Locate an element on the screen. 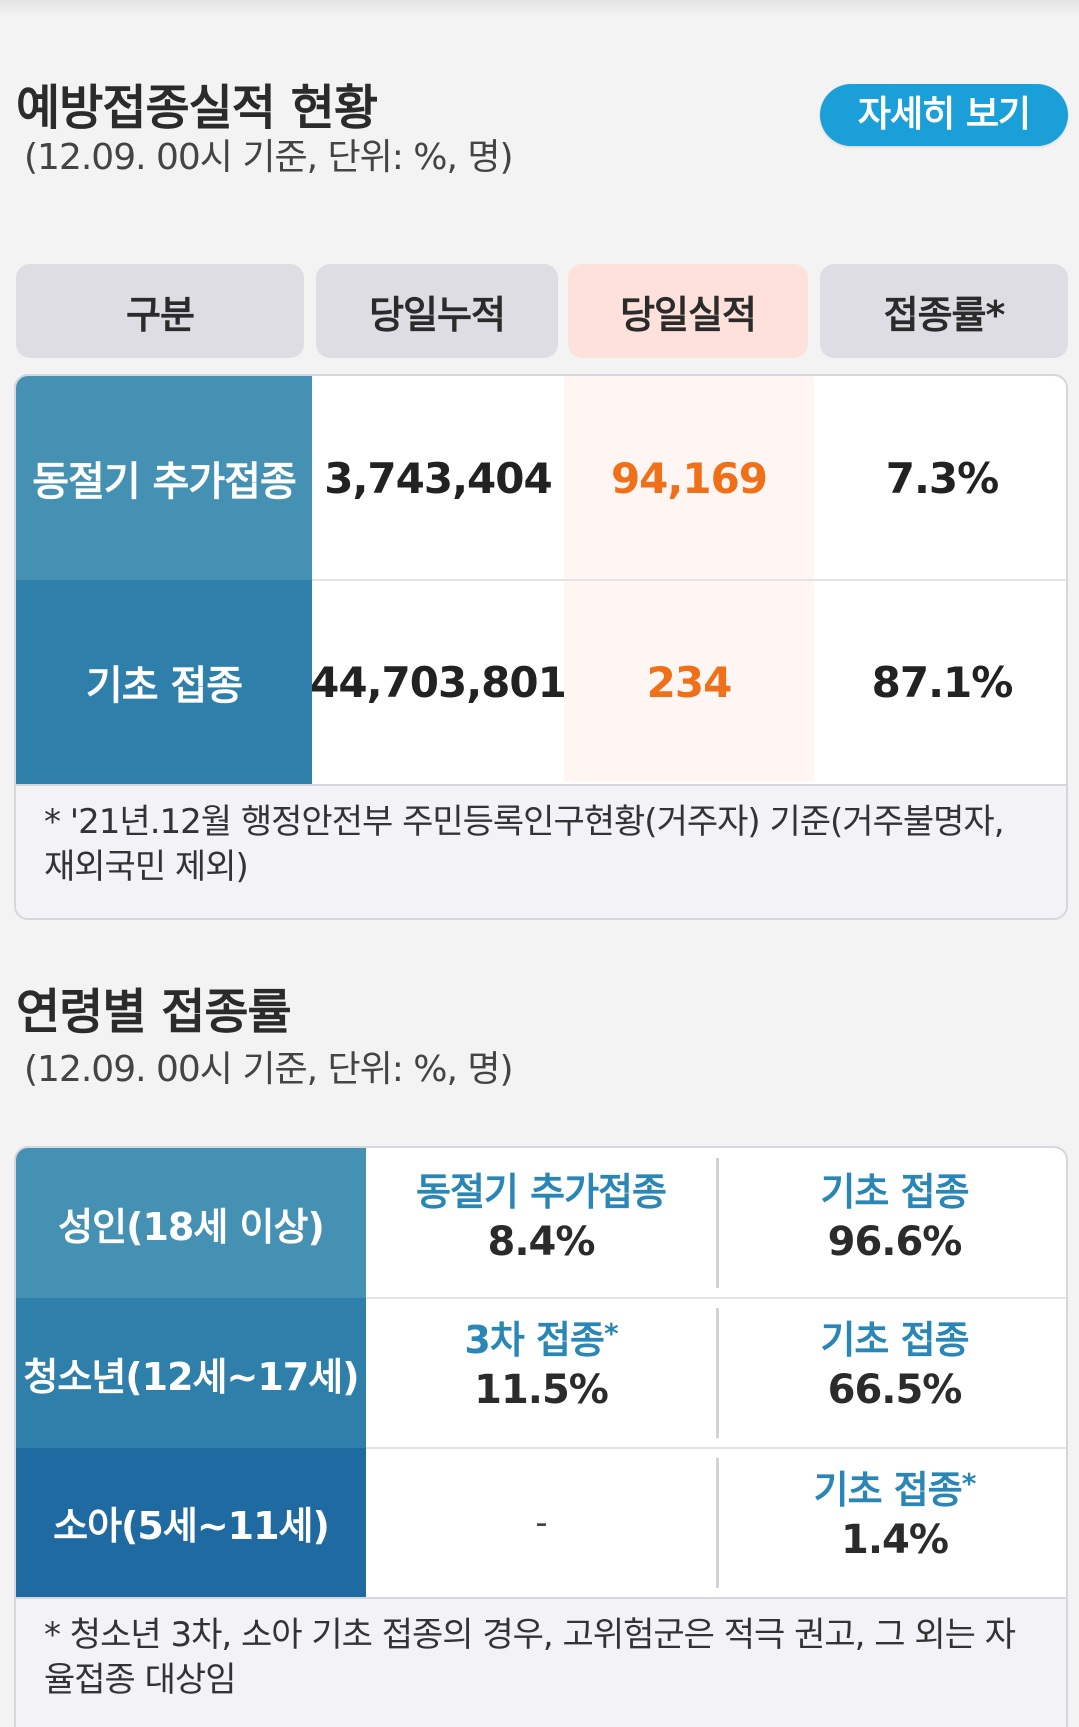 The height and width of the screenshot is (1727, 1079). age-row-label-youth: 청소년(12세~17세) is located at coordinates (191, 1373).